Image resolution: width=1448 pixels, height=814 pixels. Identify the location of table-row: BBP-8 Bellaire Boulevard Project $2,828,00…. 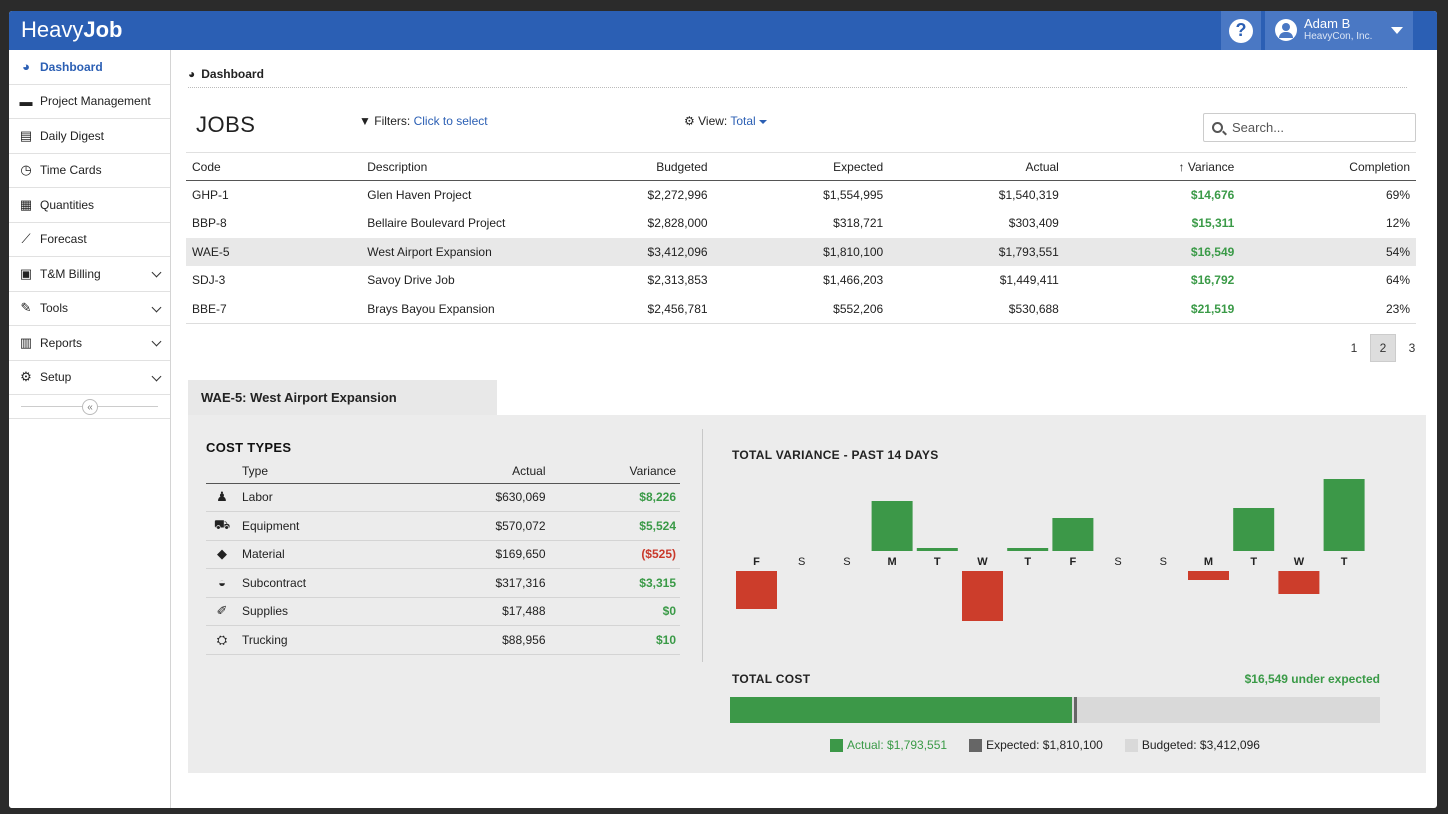
(801, 223).